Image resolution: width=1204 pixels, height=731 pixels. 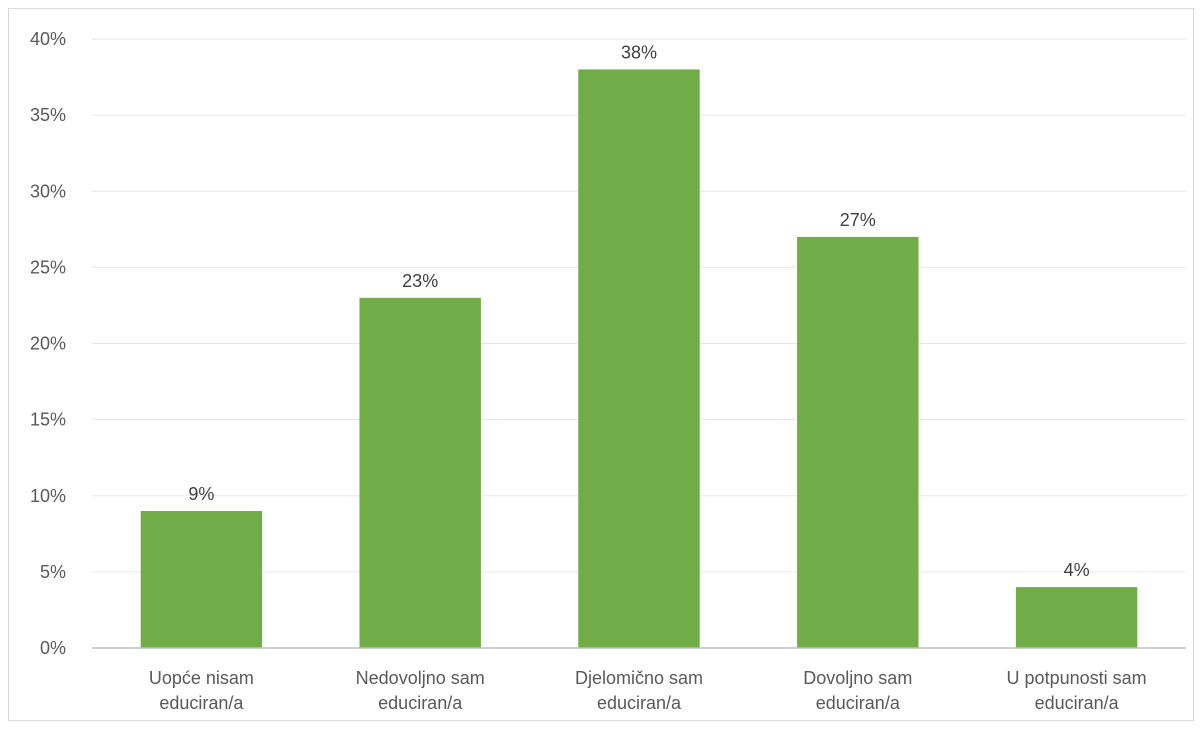 What do you see at coordinates (857, 678) in the screenshot?
I see `x-category-label: Dovoljno sam` at bounding box center [857, 678].